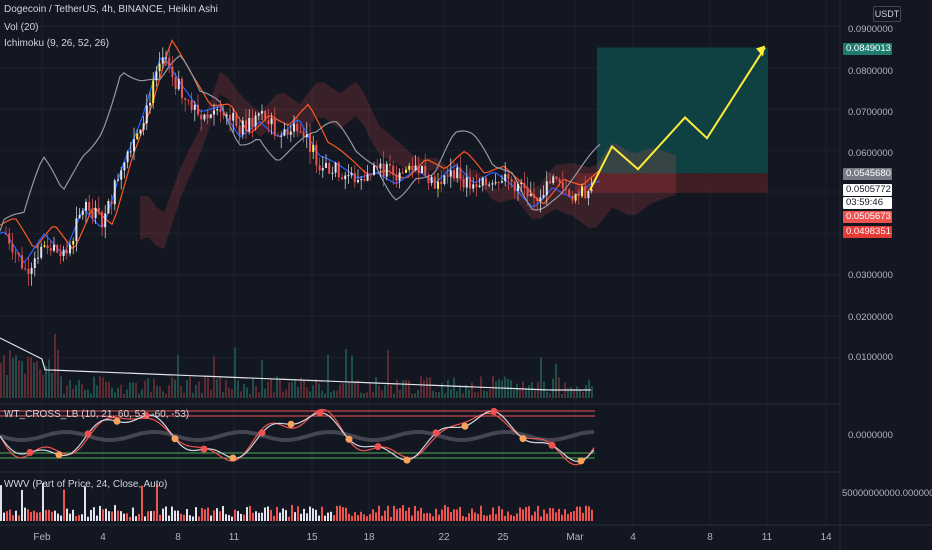 This screenshot has height=550, width=932. What do you see at coordinates (57, 43) in the screenshot?
I see `ichimoku-legend: Ichimoku (9, 26, 52, 26)` at bounding box center [57, 43].